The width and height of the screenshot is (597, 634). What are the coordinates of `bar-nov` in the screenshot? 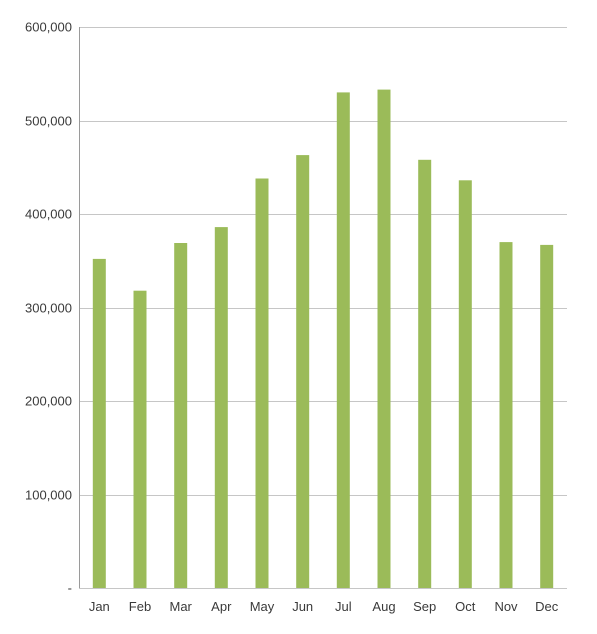 It's located at (506, 415).